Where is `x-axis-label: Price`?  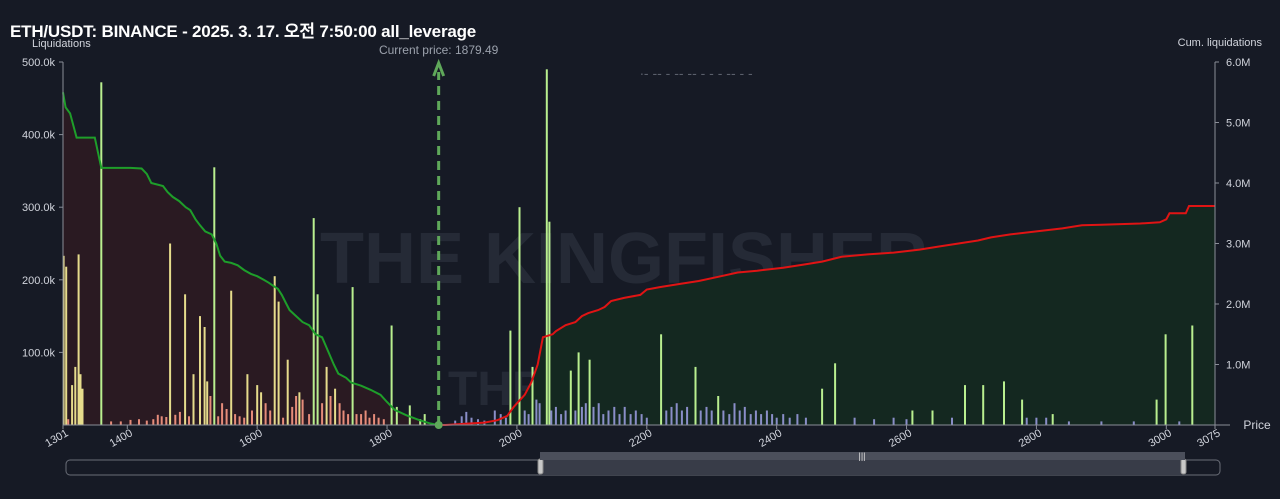
x-axis-label: Price is located at coordinates (1257, 425).